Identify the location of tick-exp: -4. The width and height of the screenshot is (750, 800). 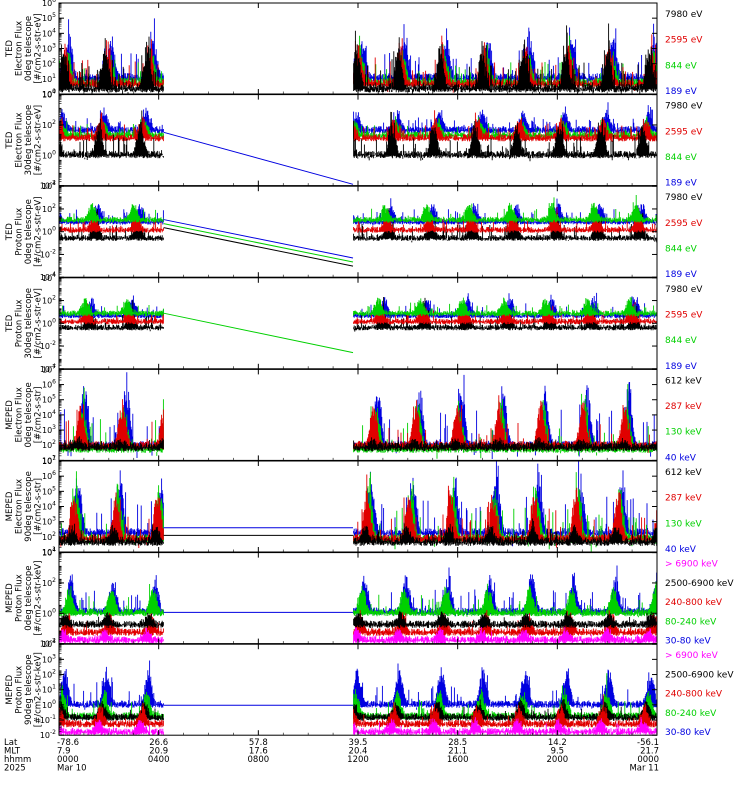
(53, 274).